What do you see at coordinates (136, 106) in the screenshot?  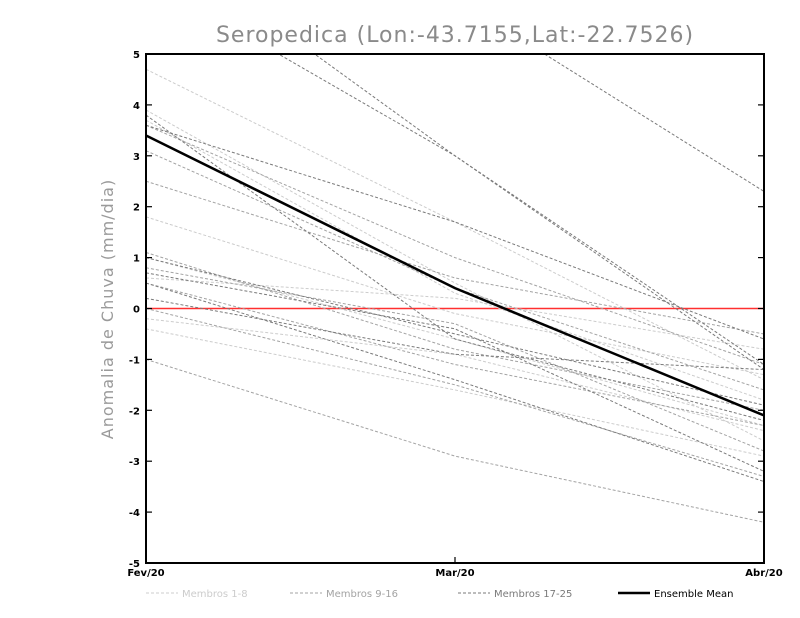 I see `y-tick-label: 4` at bounding box center [136, 106].